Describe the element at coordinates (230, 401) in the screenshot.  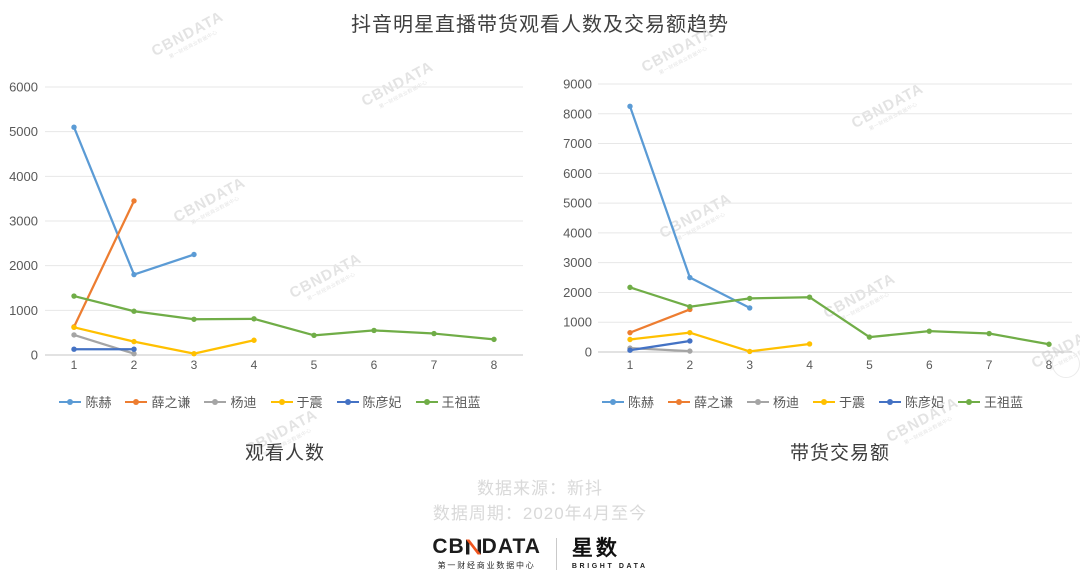
I see `legend-item-杨迪: 杨迪` at that location.